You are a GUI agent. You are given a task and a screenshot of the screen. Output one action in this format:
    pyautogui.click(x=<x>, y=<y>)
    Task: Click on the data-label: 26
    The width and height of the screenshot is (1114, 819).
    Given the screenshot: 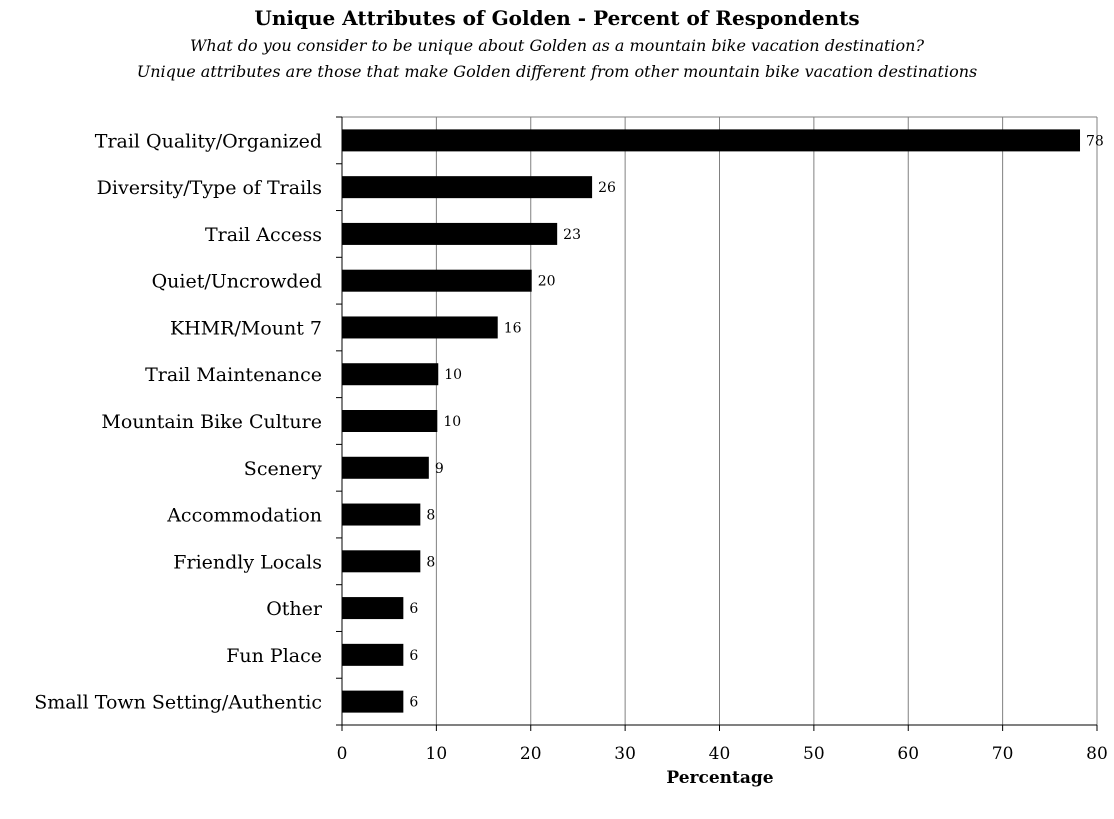 What is the action you would take?
    pyautogui.click(x=607, y=188)
    